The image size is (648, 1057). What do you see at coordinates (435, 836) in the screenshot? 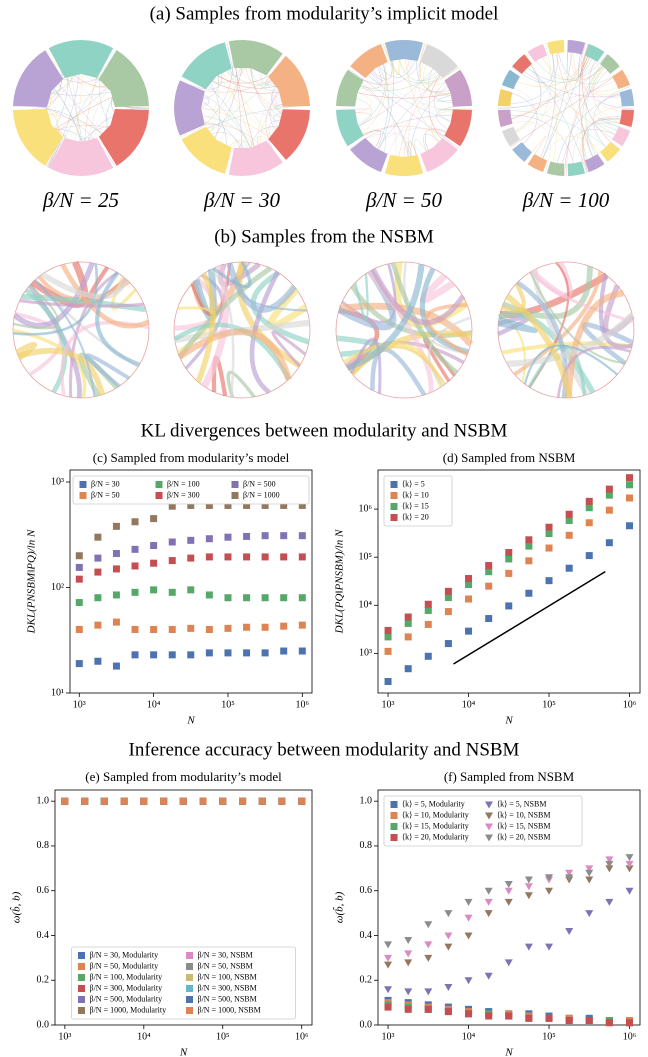
I see `legend-label: ⟨k⟩ = 20, Modularity` at bounding box center [435, 836].